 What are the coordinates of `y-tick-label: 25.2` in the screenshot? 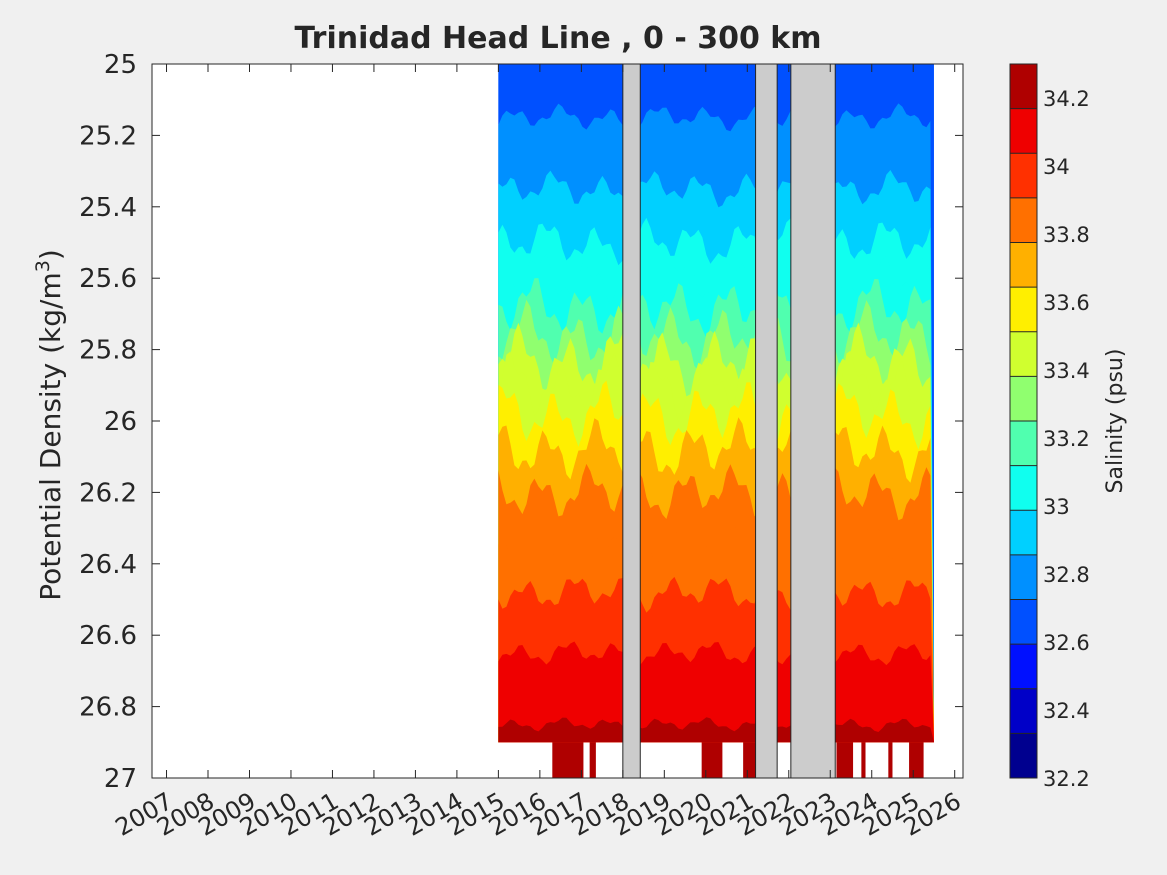 It's located at (108, 136).